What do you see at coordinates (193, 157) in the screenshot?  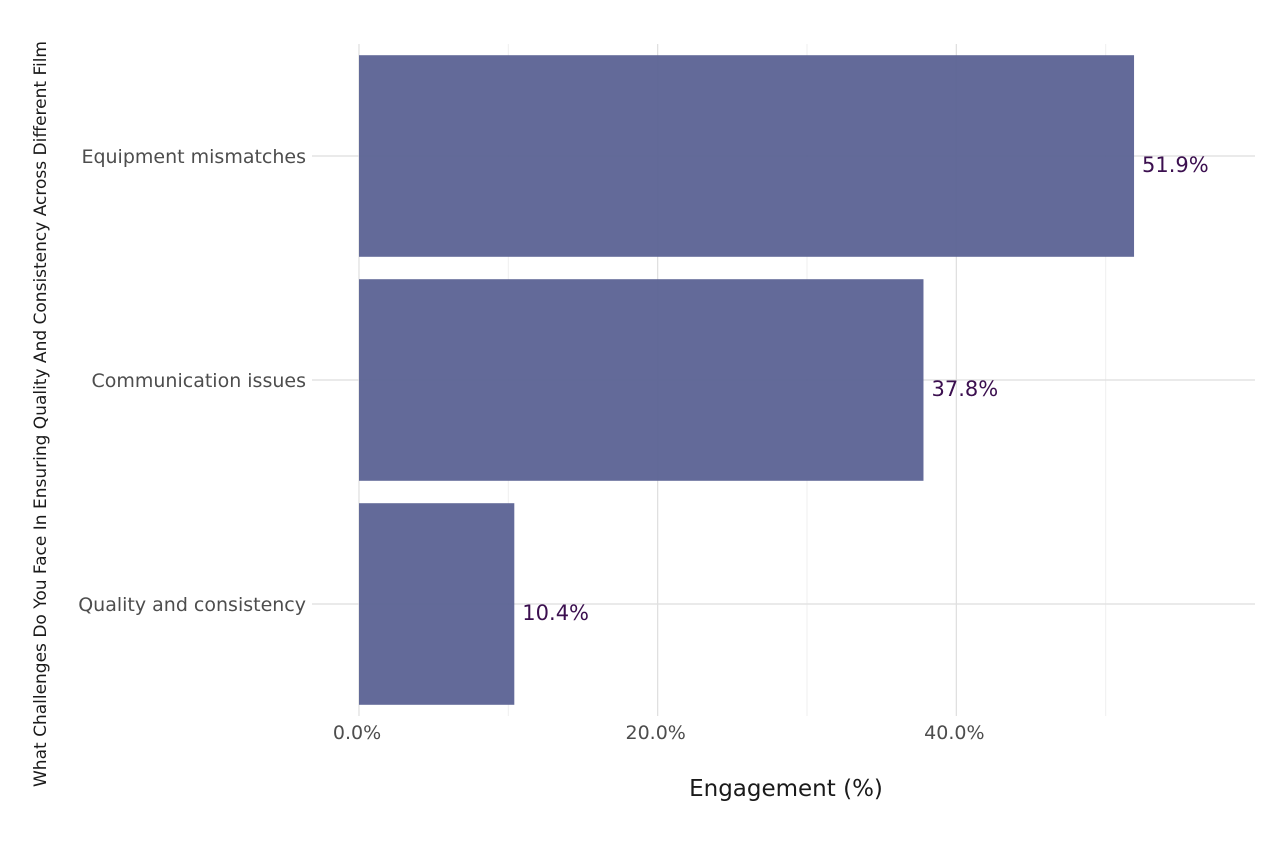 I see `y-tick-label: Equipment mismatches` at bounding box center [193, 157].